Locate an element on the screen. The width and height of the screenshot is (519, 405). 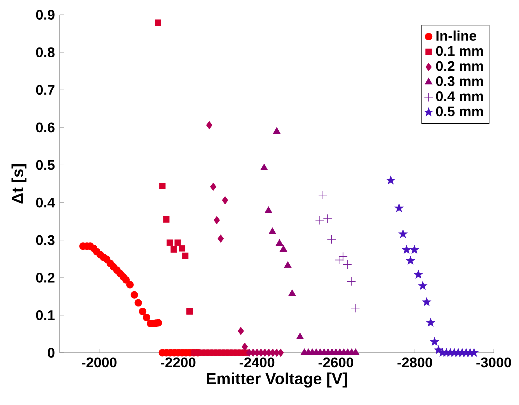
legend-label: 0.4 mm is located at coordinates (460, 97).